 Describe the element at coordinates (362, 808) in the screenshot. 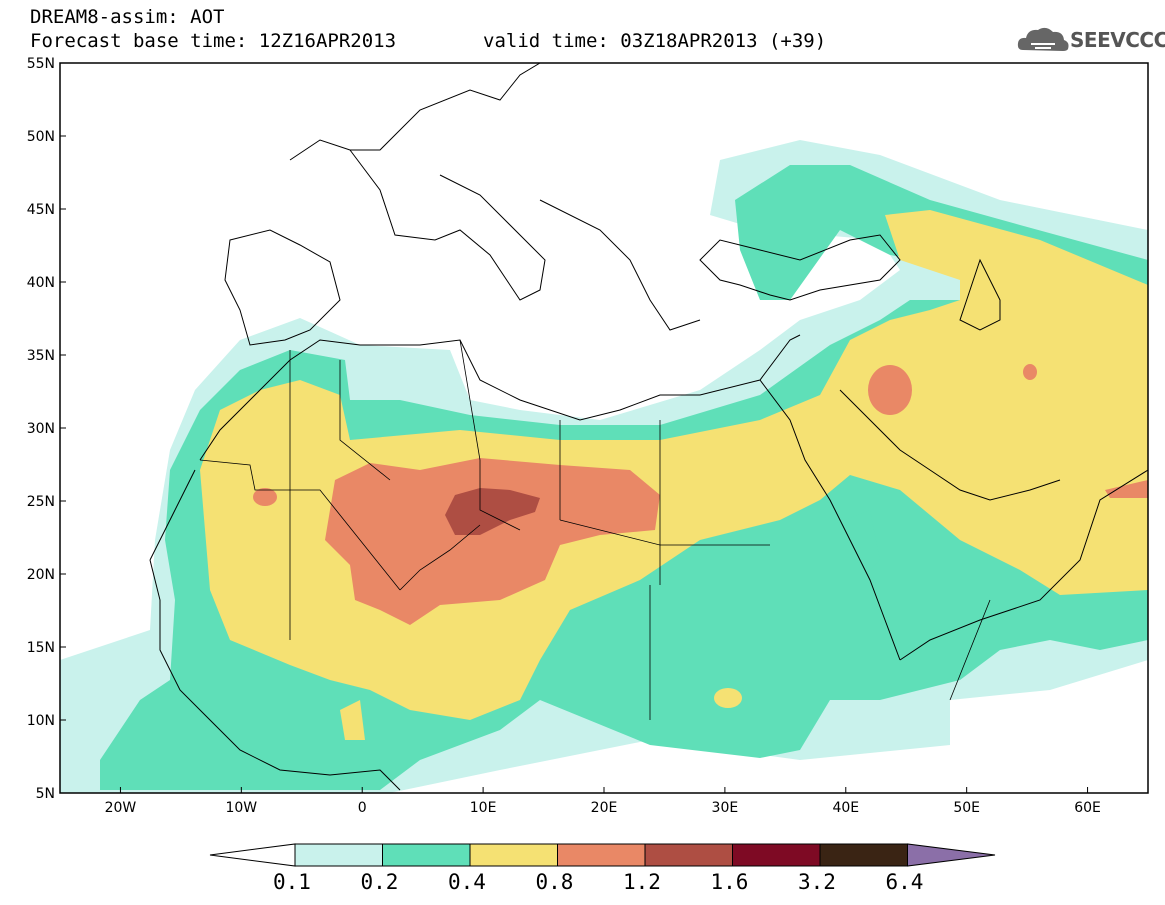

I see `lon-label: 0` at that location.